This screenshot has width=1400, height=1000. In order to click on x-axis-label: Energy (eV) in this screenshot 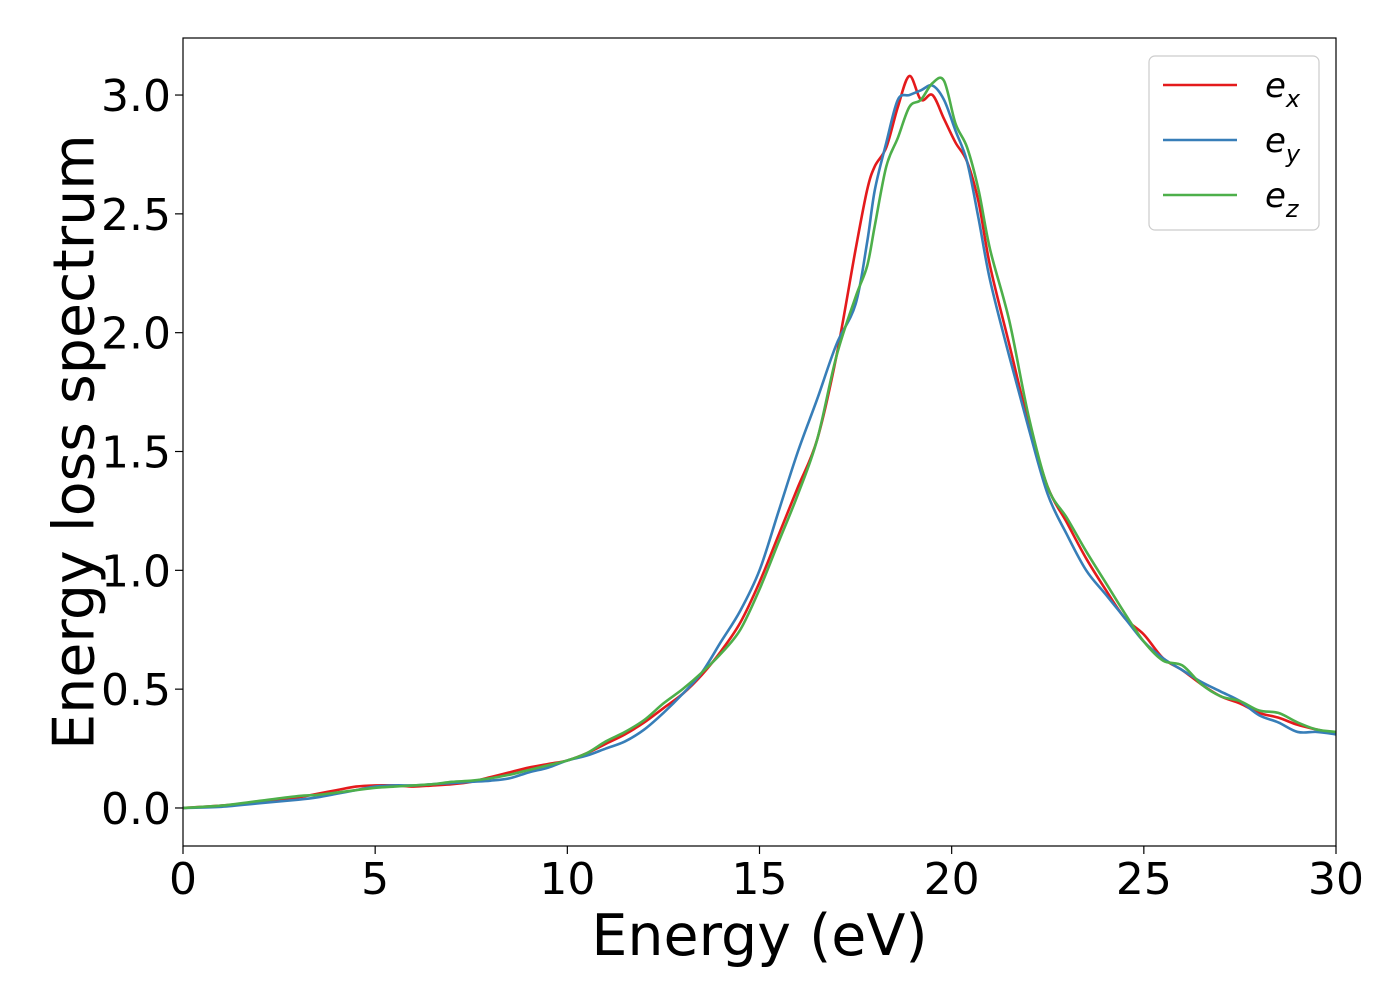, I will do `click(759, 936)`.